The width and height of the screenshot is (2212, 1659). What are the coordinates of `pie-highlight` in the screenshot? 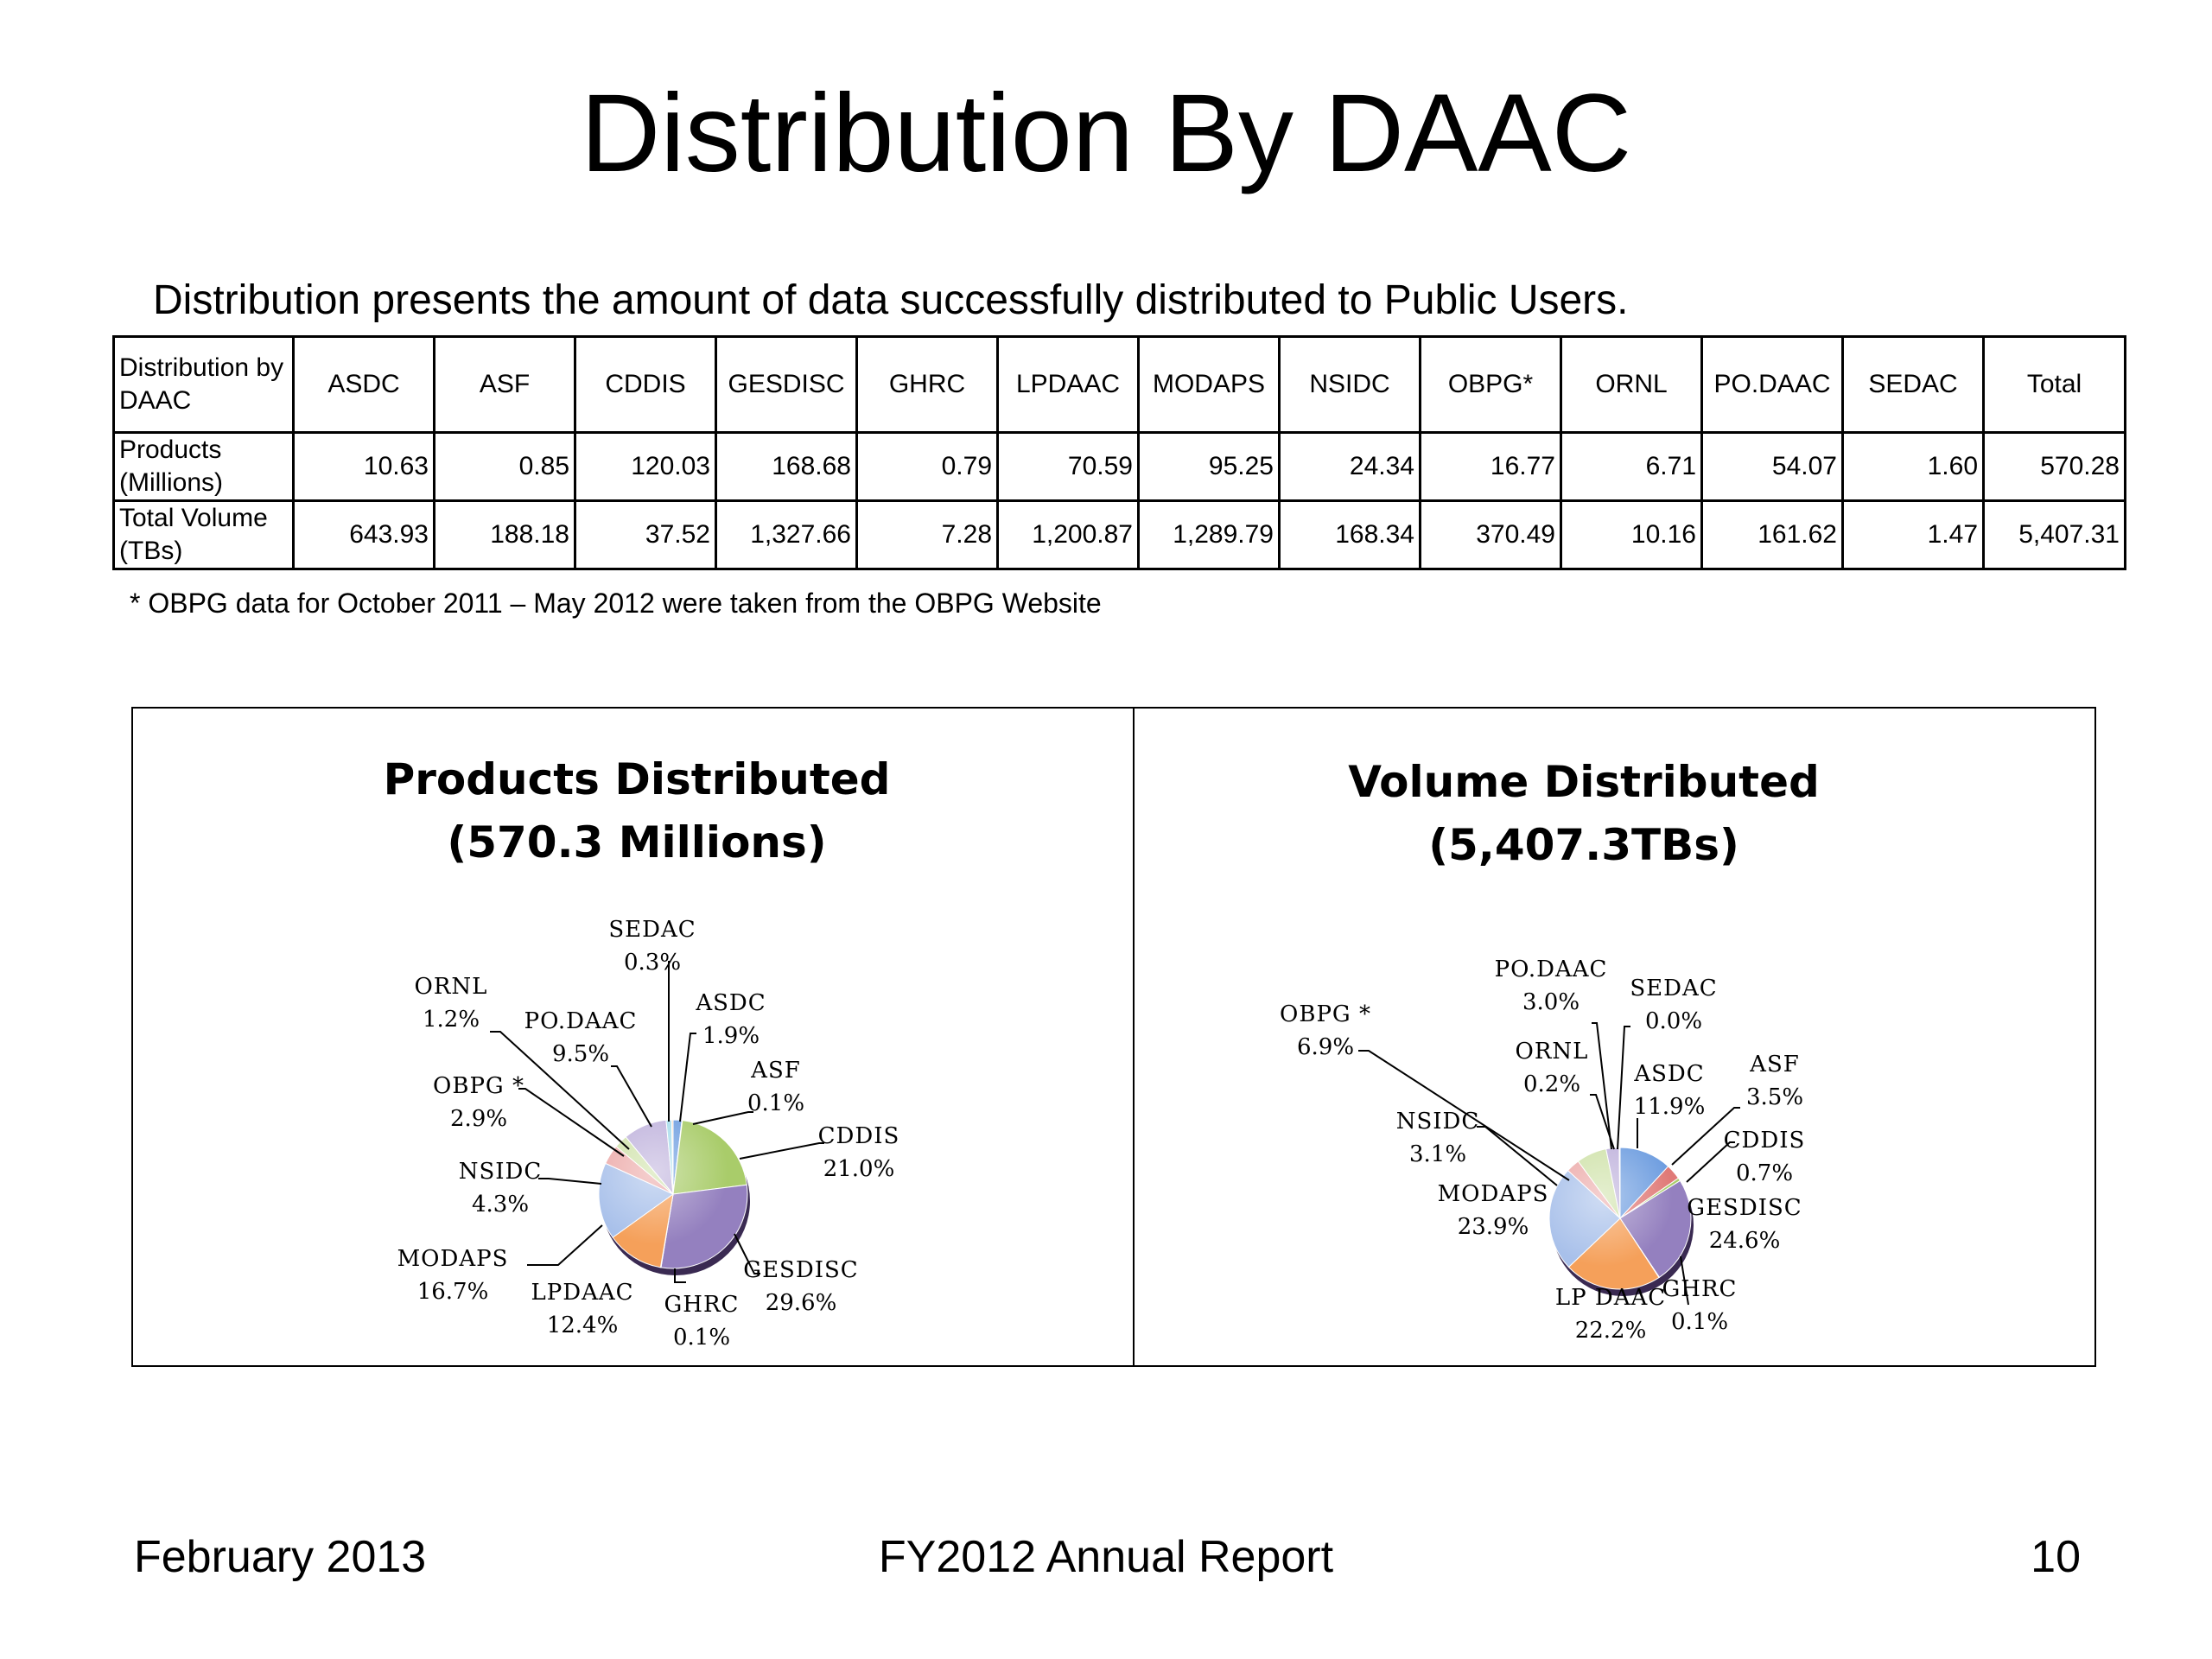 It's located at (673, 1194).